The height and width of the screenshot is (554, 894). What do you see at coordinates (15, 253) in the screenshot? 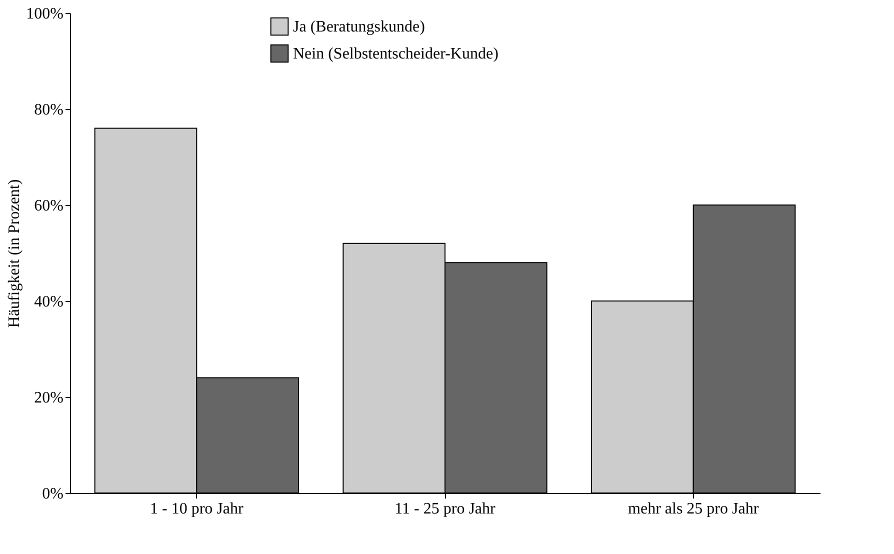
I see `y-axis-title: Häufigkeit (in Prozent)` at bounding box center [15, 253].